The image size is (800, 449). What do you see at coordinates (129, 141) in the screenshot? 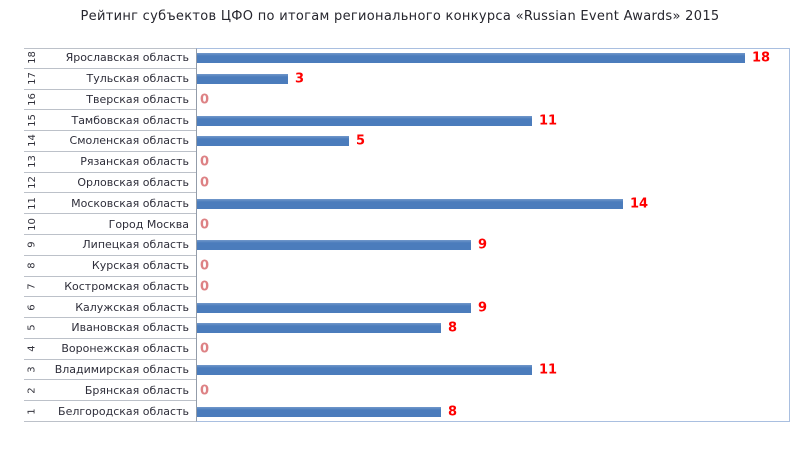
I see `region-label: Смоленская область` at bounding box center [129, 141].